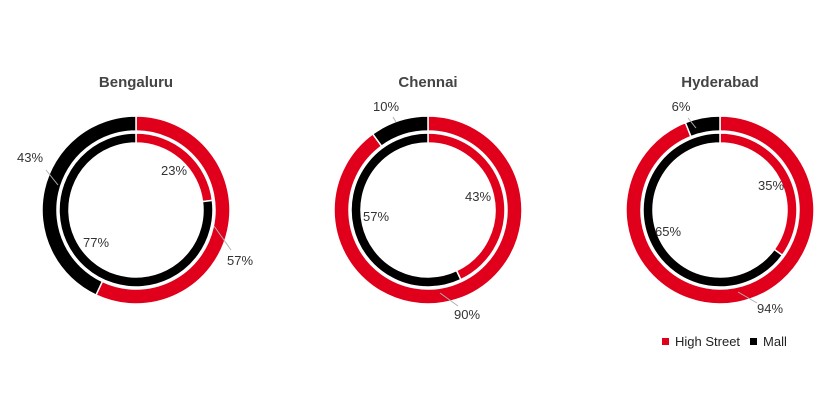 The width and height of the screenshot is (833, 417). What do you see at coordinates (174, 170) in the screenshot?
I see `data-label-bengaluru-mall-0: 23%` at bounding box center [174, 170].